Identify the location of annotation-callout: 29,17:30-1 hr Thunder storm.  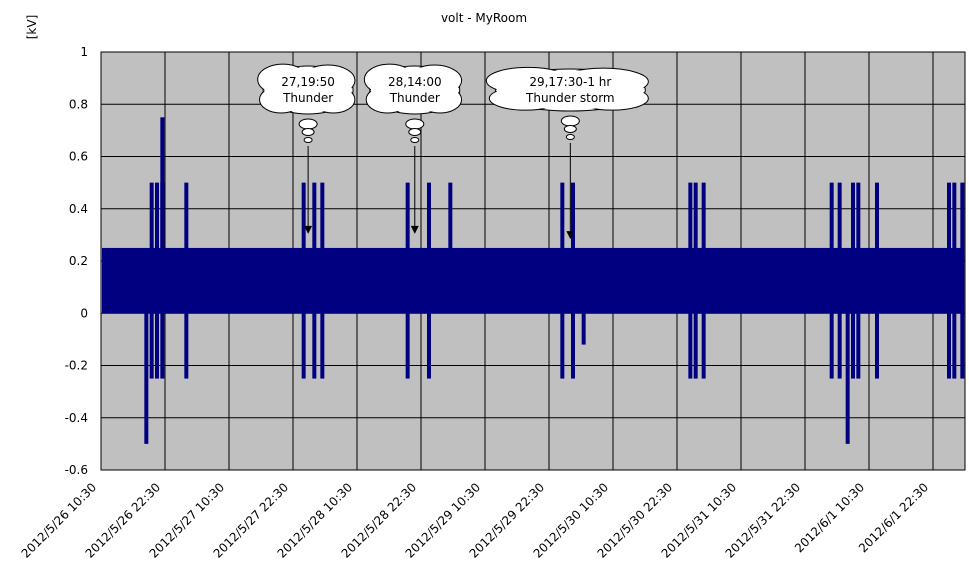
(567, 153).